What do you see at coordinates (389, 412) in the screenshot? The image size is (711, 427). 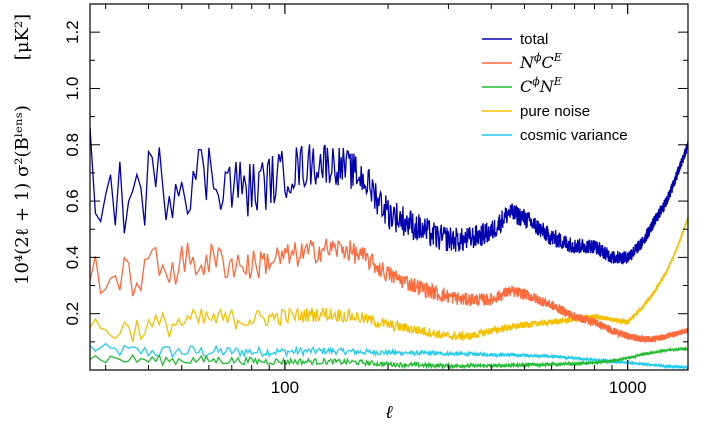 I see `x-axis-label: ℓ` at bounding box center [389, 412].